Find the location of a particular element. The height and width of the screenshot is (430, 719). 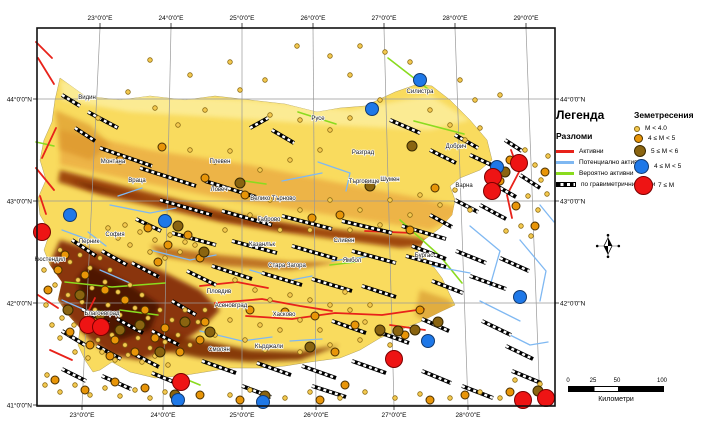

city-label: Смолян is located at coordinates (219, 350).